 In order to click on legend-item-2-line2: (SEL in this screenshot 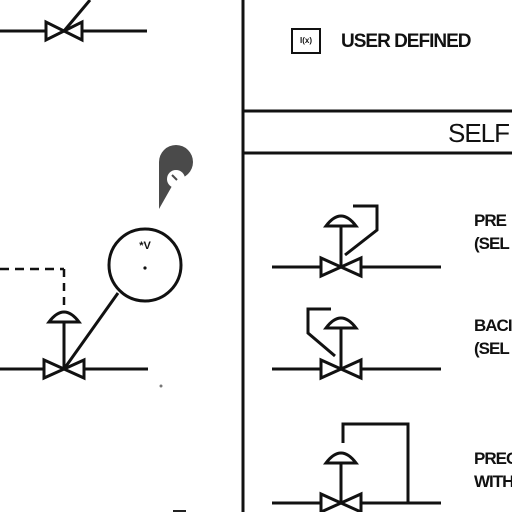, I will do `click(492, 348)`.